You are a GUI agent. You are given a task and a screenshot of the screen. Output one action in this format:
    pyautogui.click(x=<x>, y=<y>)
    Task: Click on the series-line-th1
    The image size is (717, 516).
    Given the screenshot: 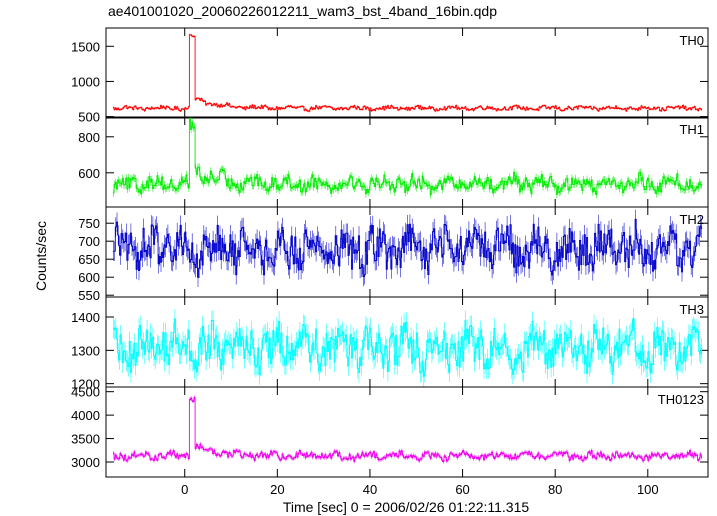 What is the action you would take?
    pyautogui.click(x=407, y=157)
    